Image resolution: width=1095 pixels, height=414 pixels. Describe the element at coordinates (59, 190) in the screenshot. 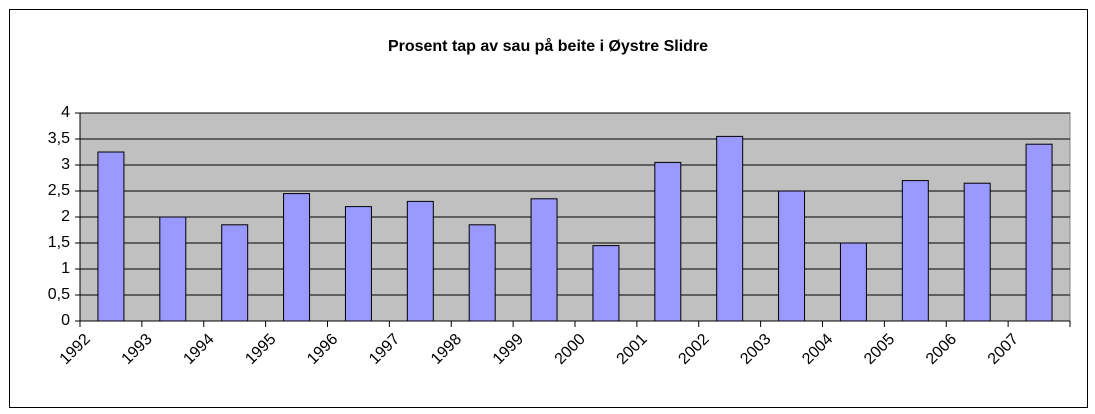

I see `y-tick-label: 2,5` at that location.